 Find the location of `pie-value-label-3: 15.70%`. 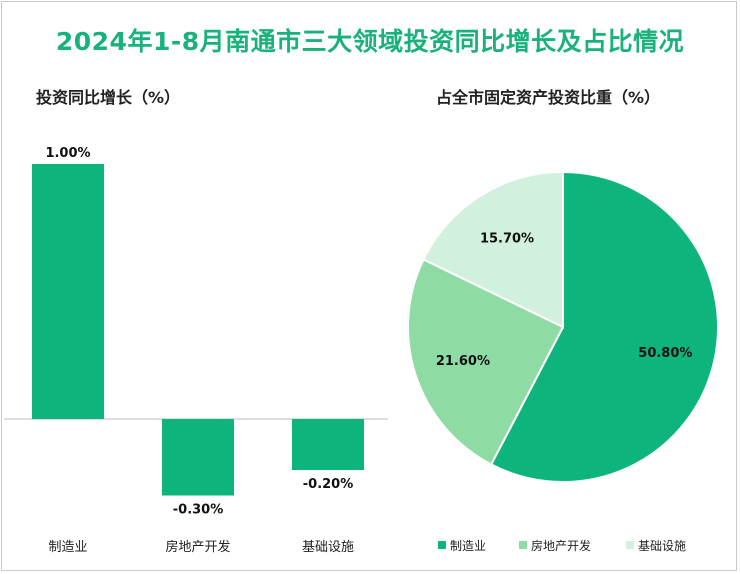

pie-value-label-3: 15.70% is located at coordinates (507, 239).